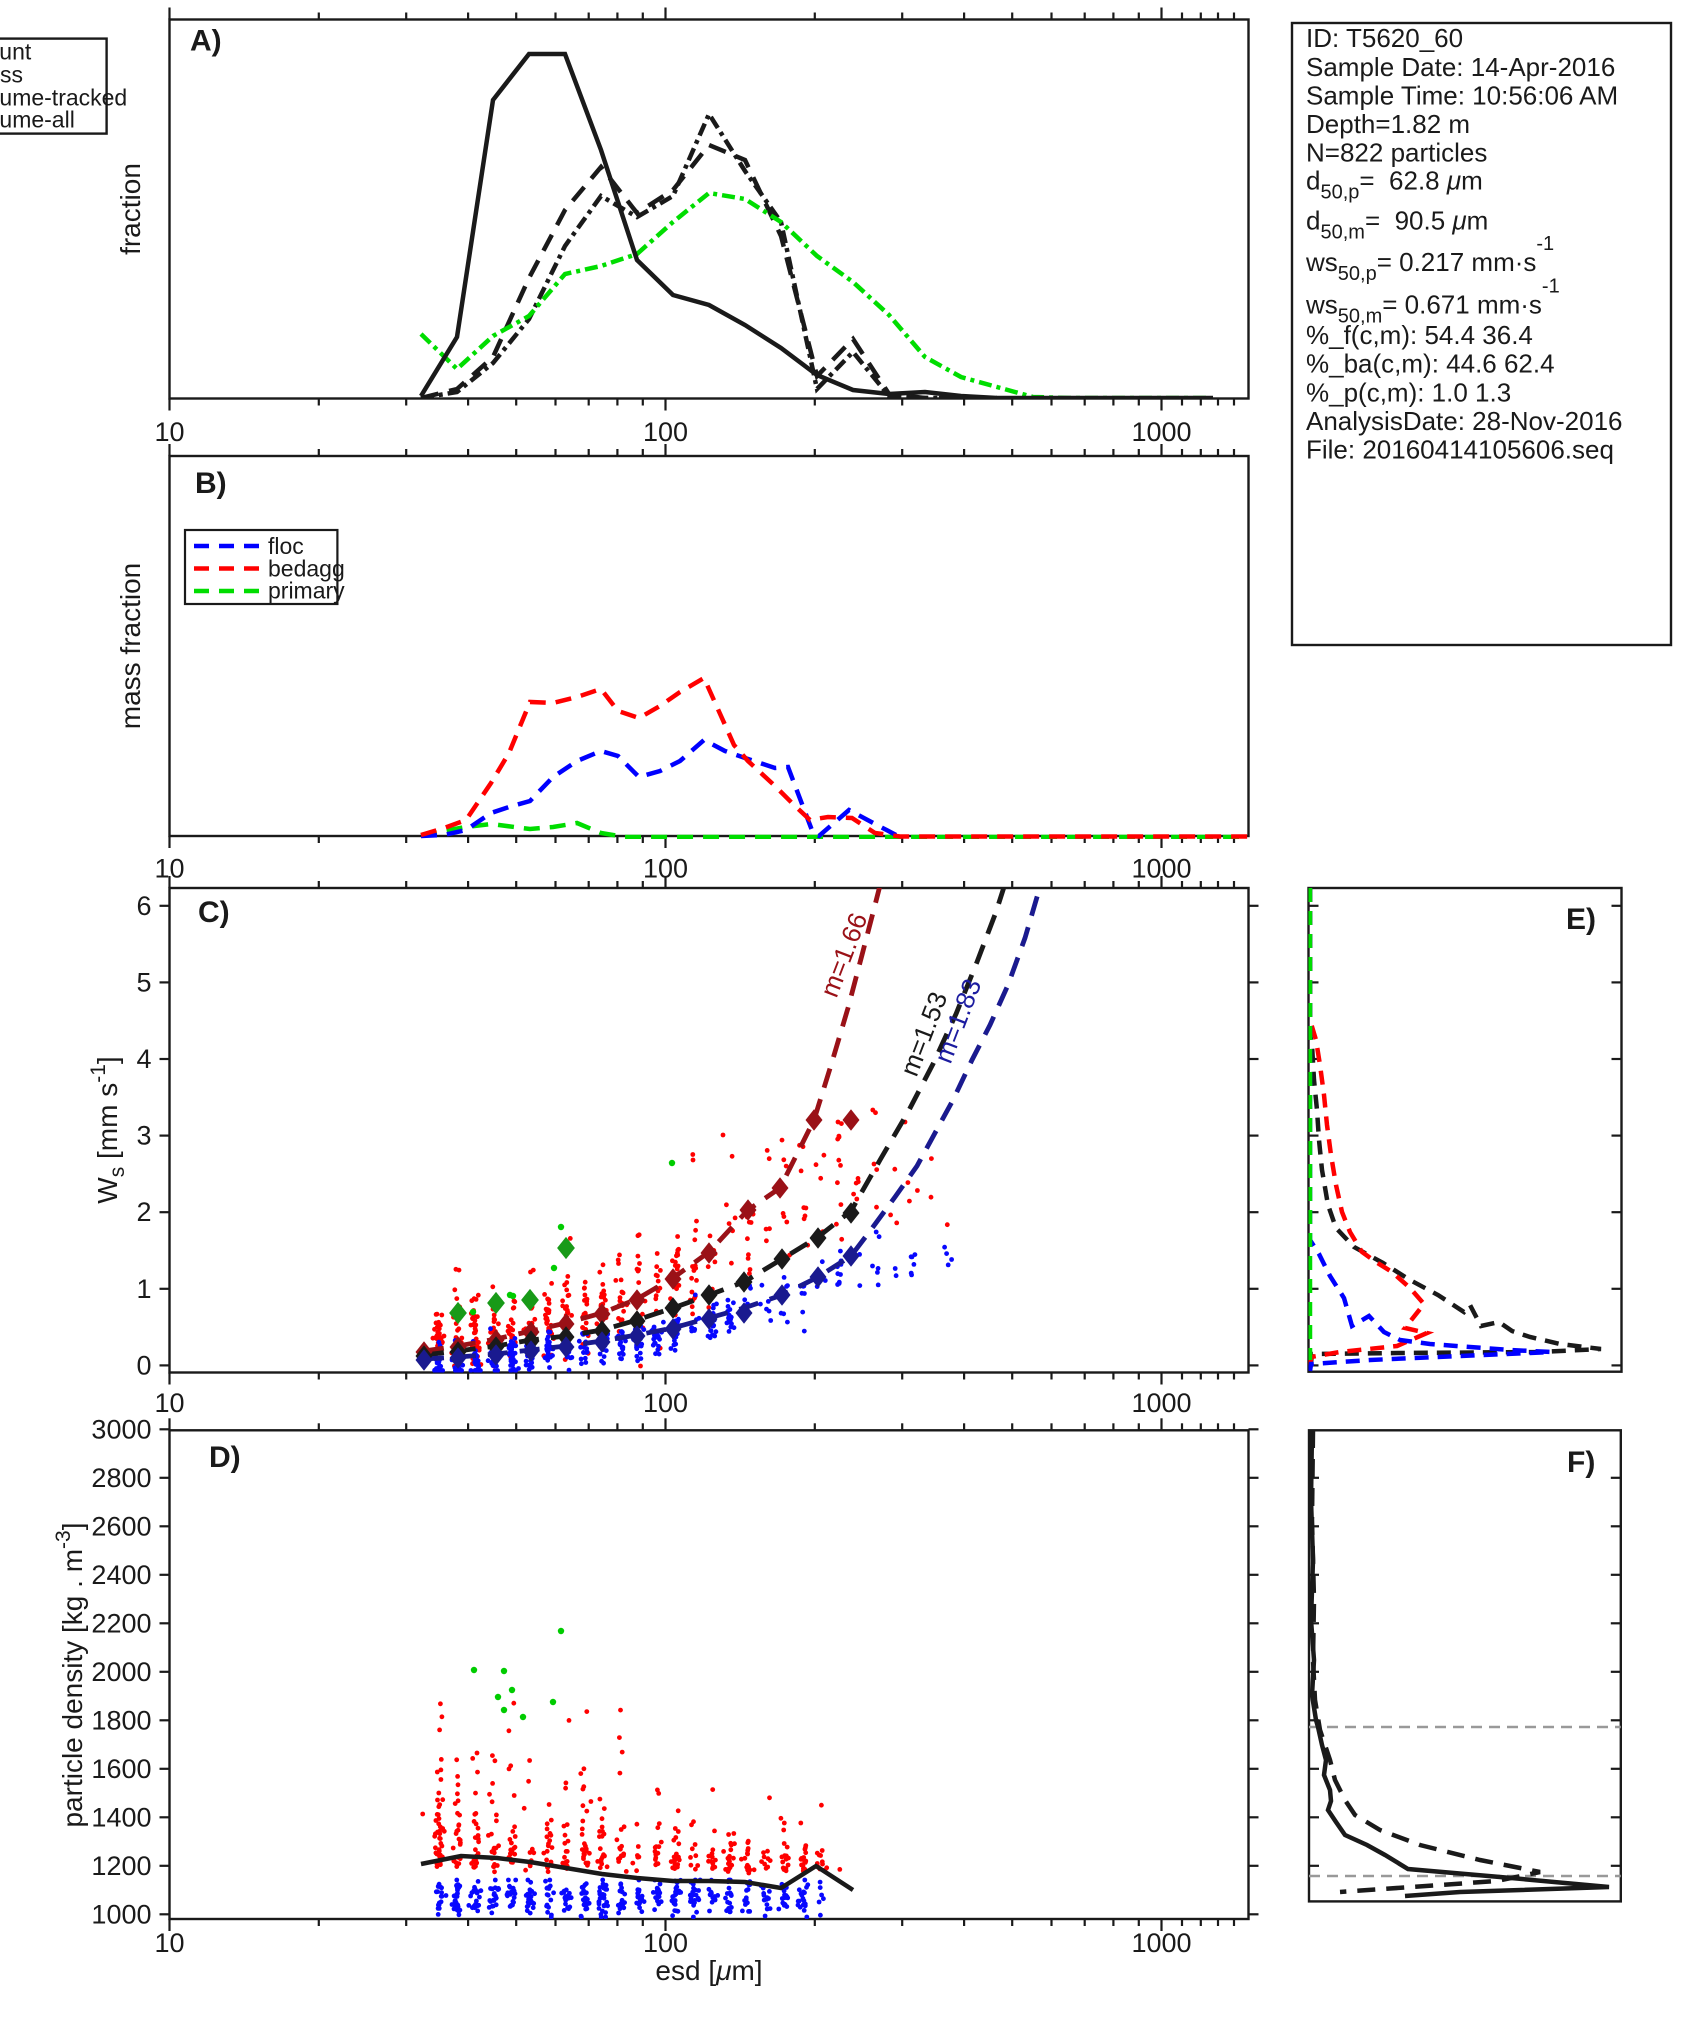 Image resolution: width=1694 pixels, height=2020 pixels. I want to click on svg-text: 2200, so click(121, 1623).